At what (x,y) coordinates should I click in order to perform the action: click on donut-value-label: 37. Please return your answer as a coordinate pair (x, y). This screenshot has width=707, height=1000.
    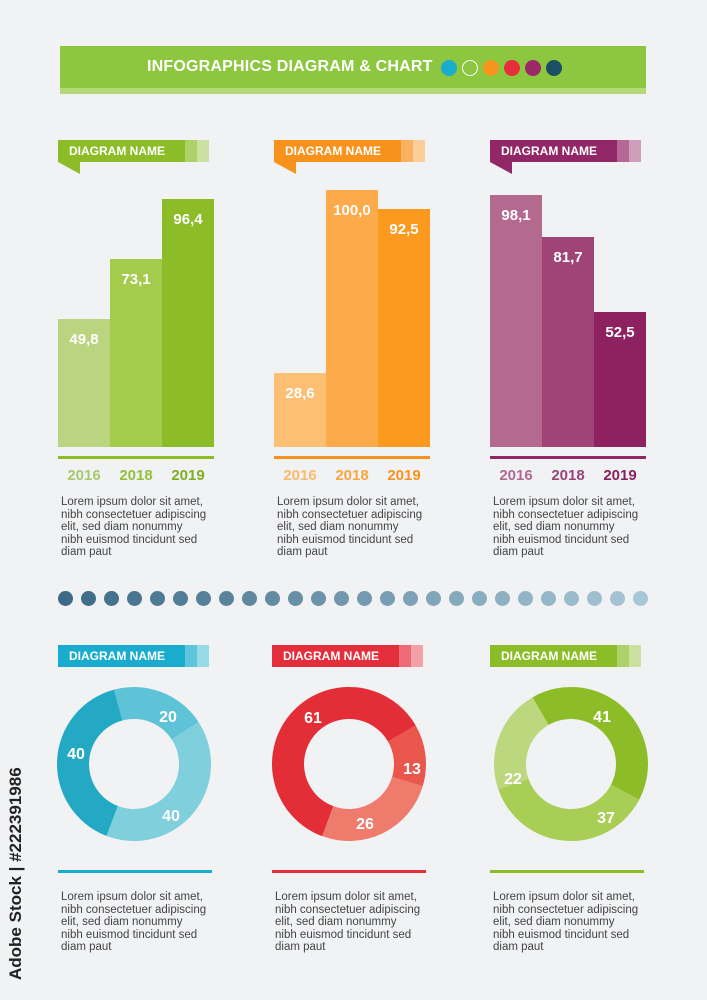
    Looking at the image, I should click on (606, 818).